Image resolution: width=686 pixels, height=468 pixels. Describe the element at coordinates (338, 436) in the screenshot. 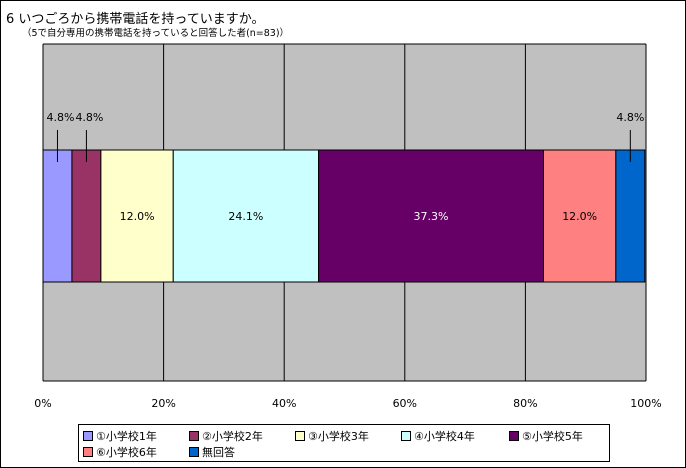

I see `legend-label: ③小学校3年` at that location.